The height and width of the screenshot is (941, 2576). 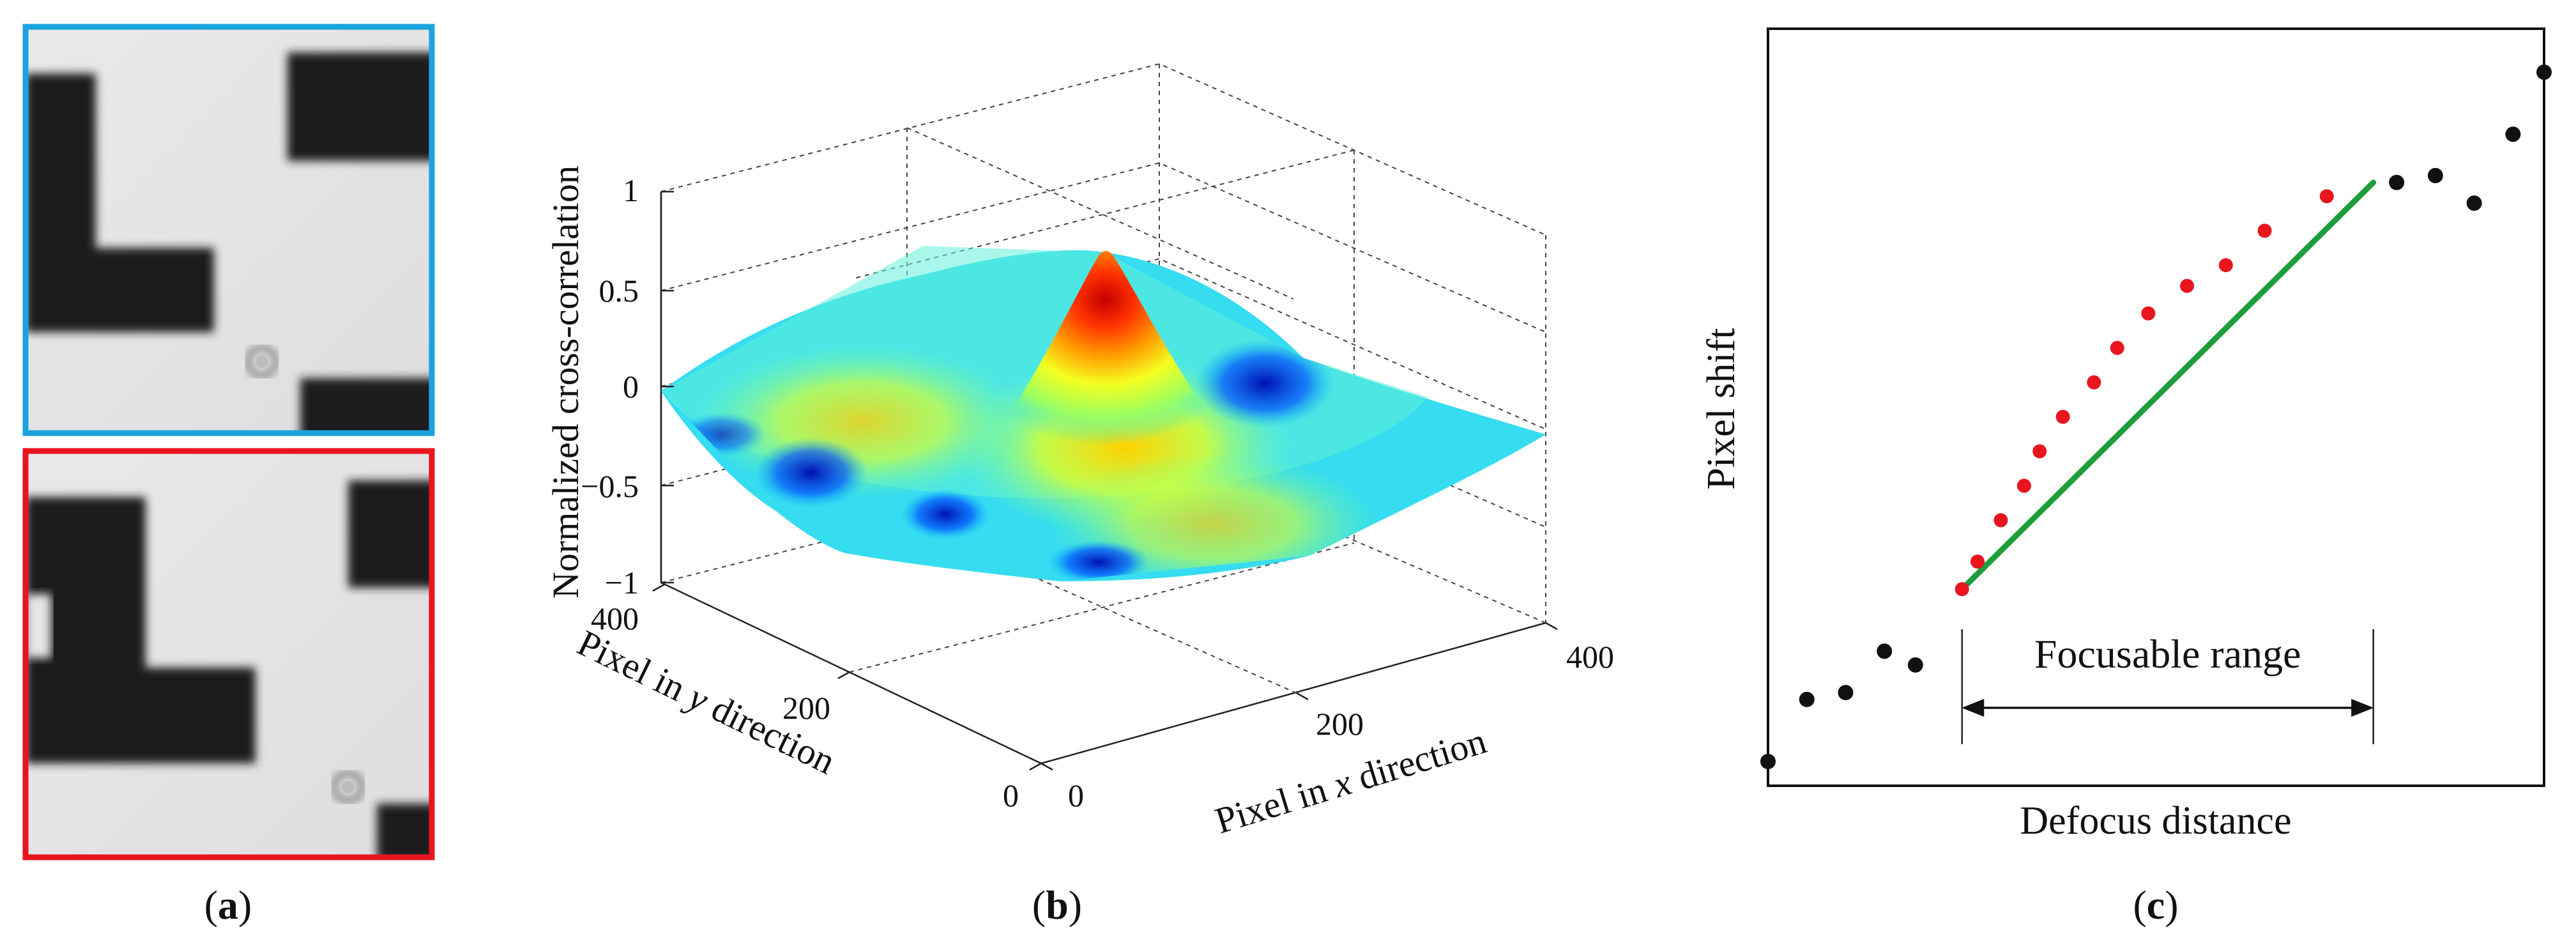 I want to click on frame-top, so click(x=228, y=230).